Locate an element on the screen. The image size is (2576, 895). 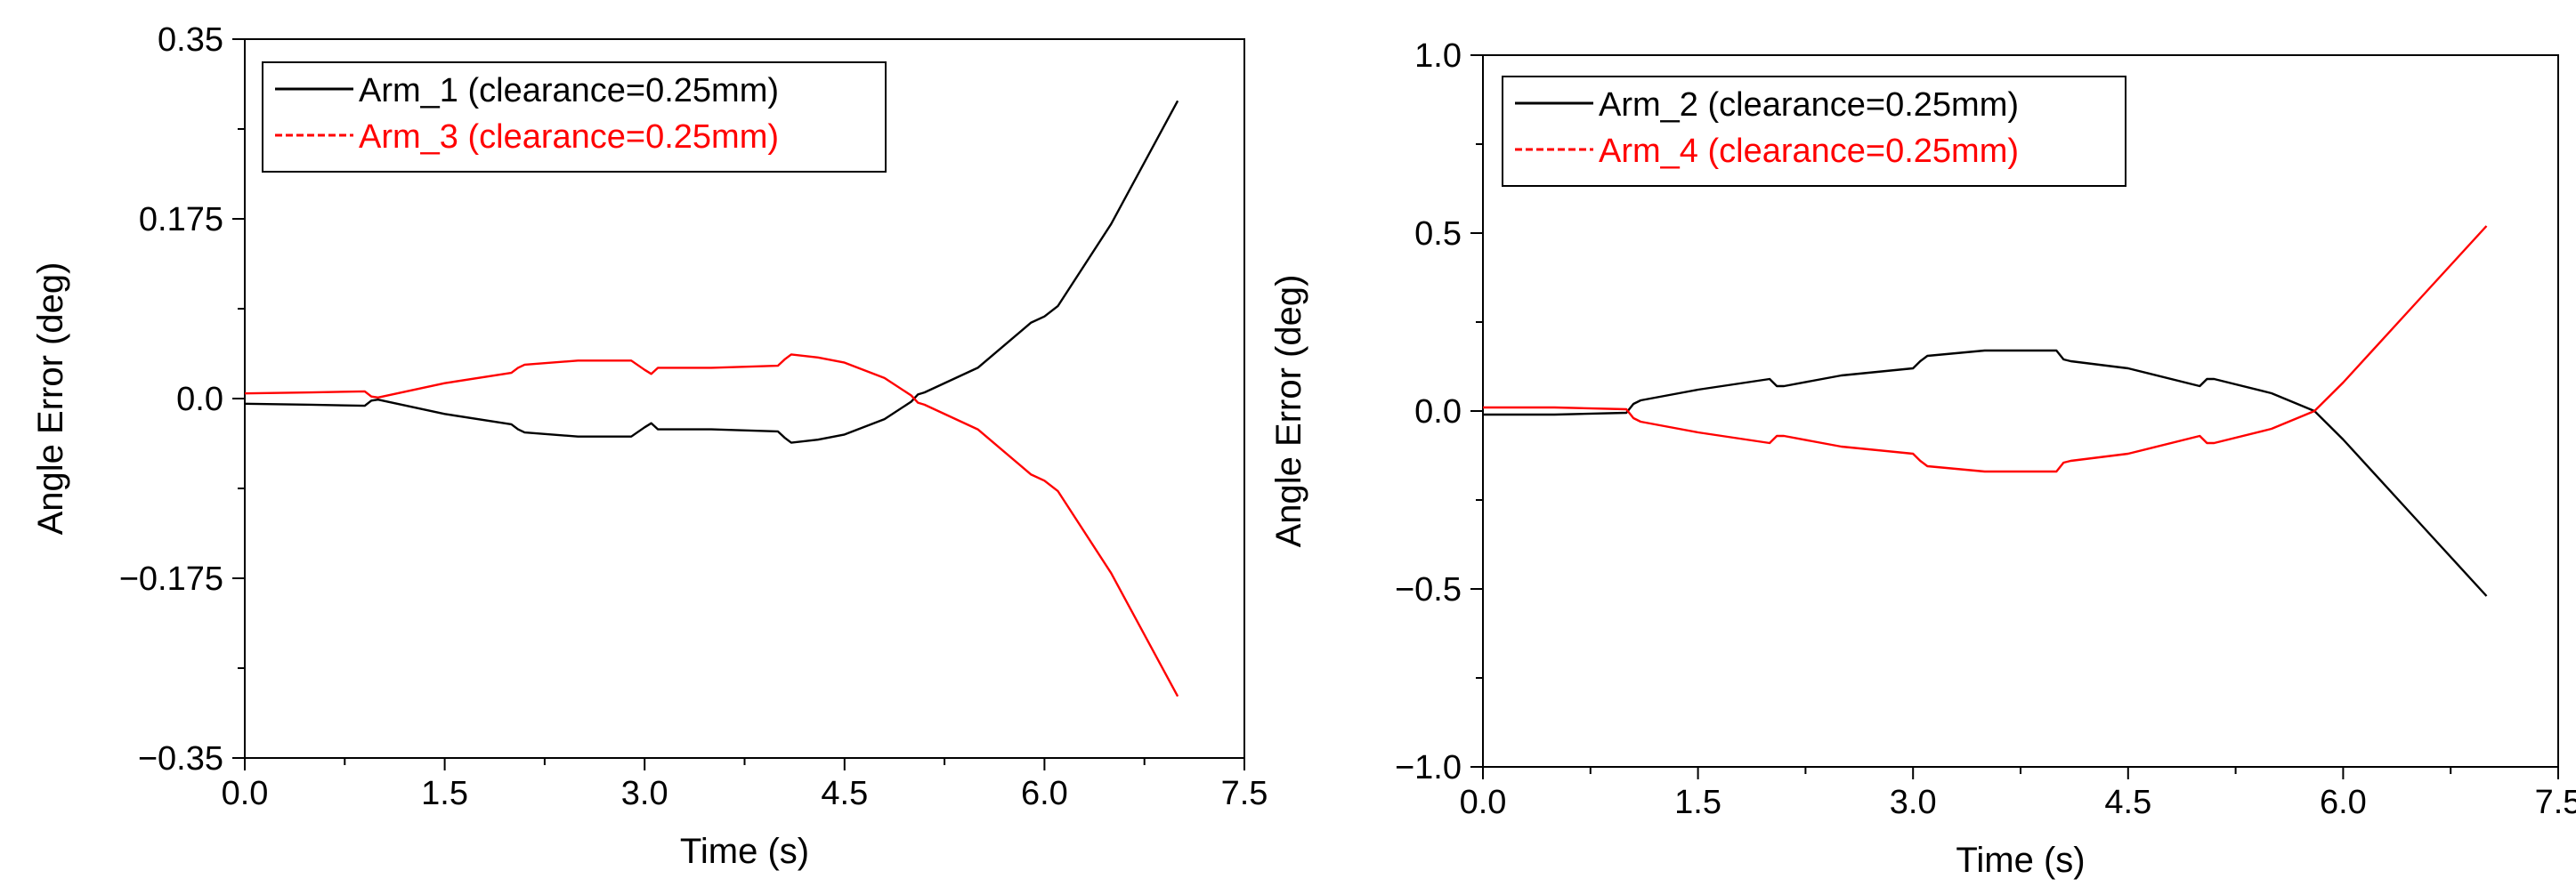
left-legend-label-1: Arm_1 (clearance=0.25mm) is located at coordinates (569, 90).